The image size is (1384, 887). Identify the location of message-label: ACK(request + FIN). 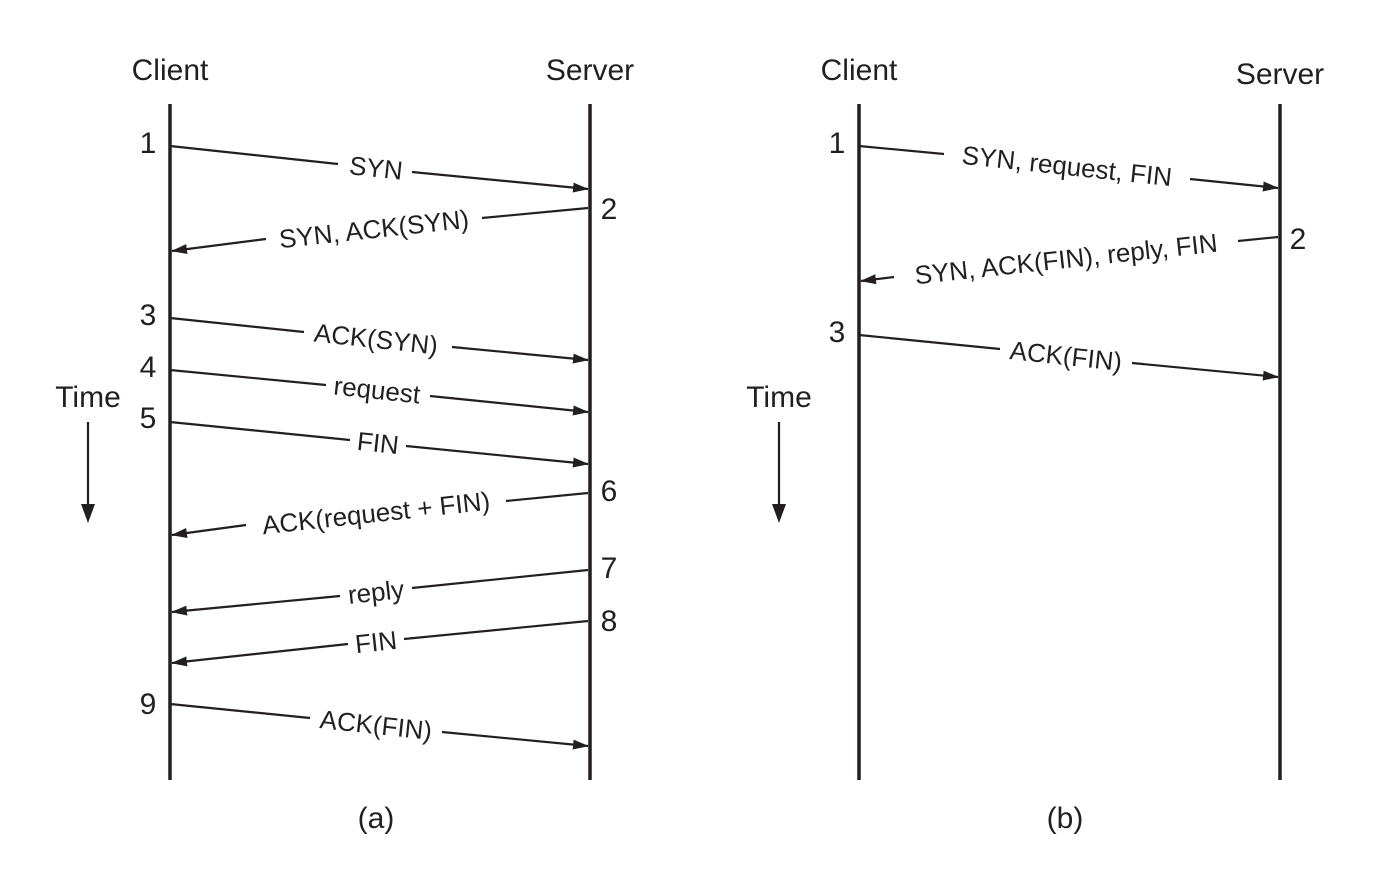
(376, 513).